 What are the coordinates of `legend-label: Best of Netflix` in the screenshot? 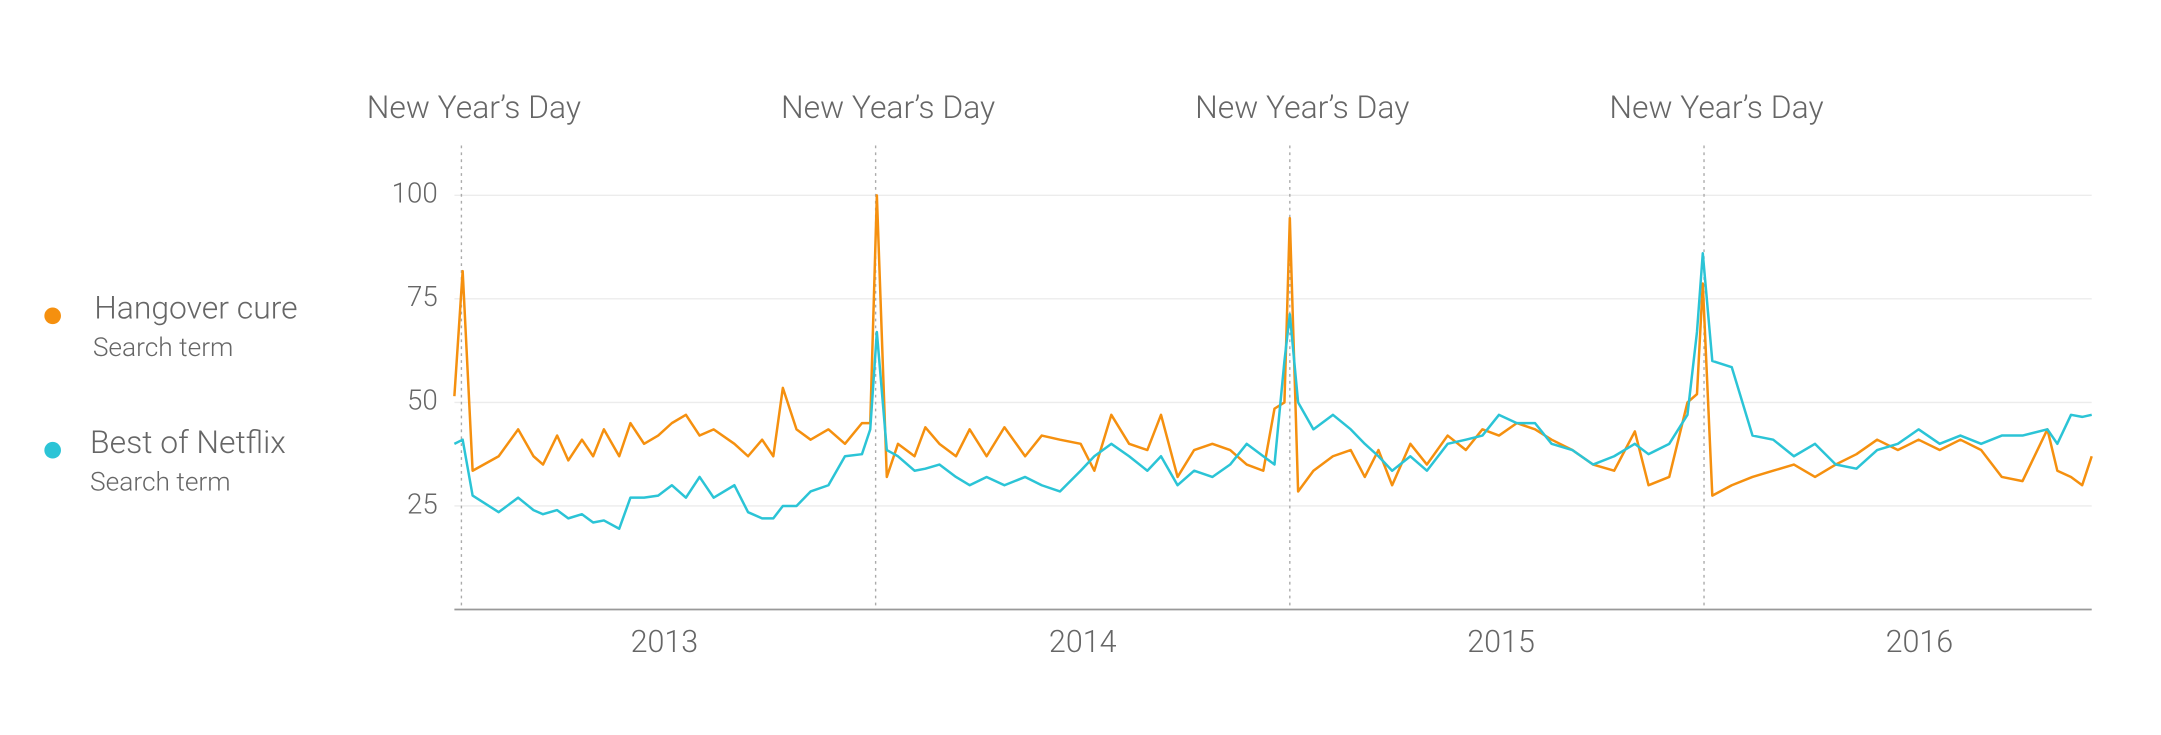 It's located at (188, 442).